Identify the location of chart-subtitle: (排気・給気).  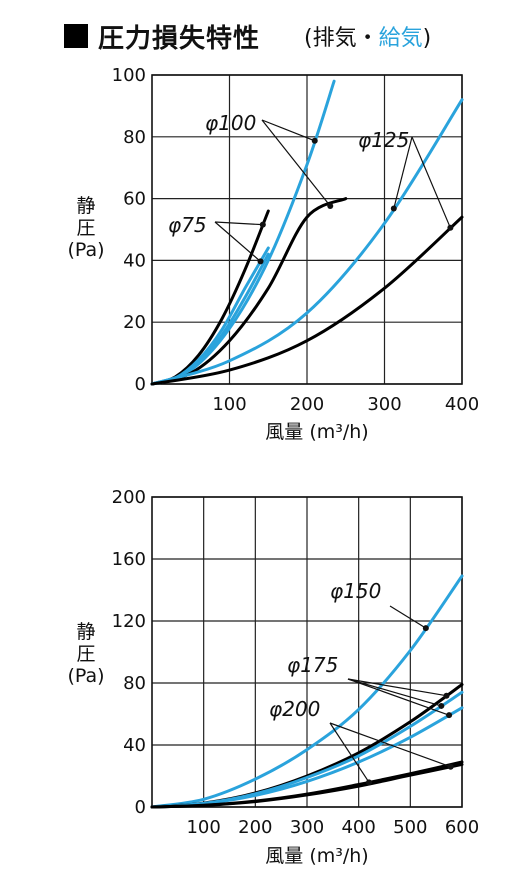
(367, 36).